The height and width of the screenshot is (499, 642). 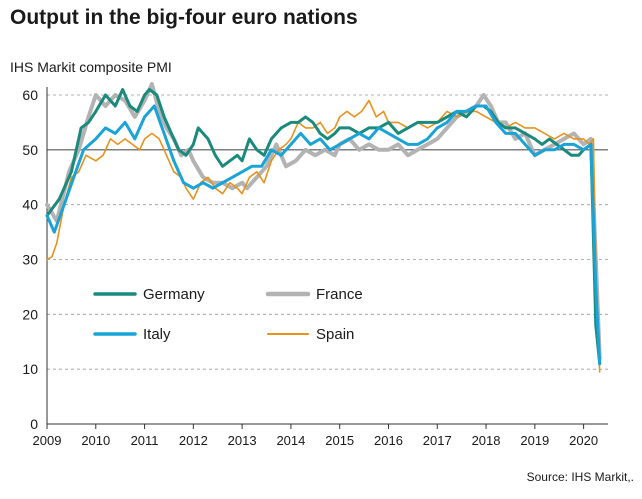 What do you see at coordinates (30, 205) in the screenshot?
I see `y-tick-label: 40` at bounding box center [30, 205].